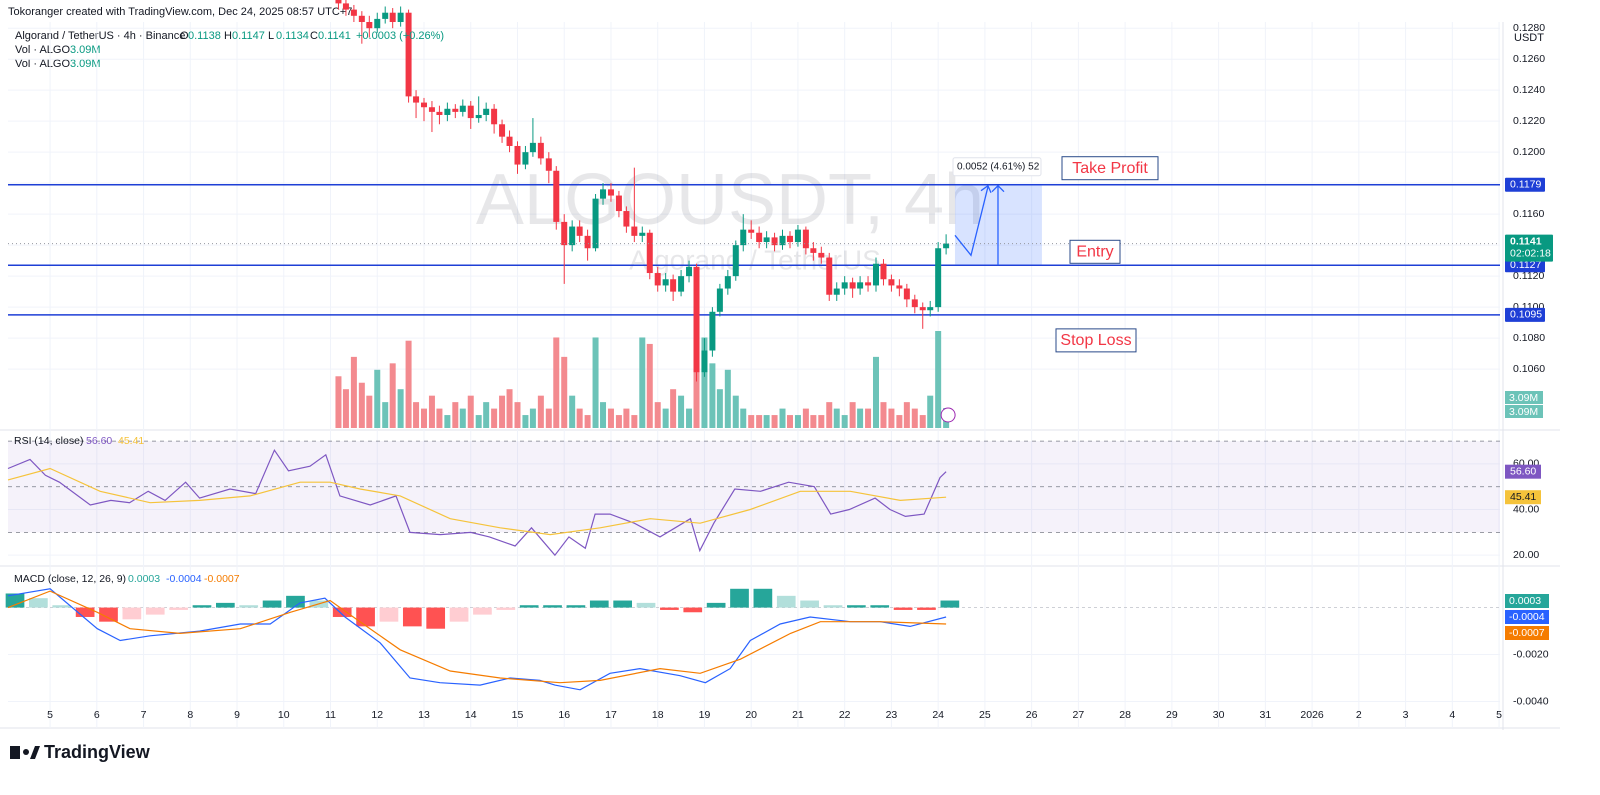  Describe the element at coordinates (477, 639) in the screenshot. I see `indicator-line` at that location.